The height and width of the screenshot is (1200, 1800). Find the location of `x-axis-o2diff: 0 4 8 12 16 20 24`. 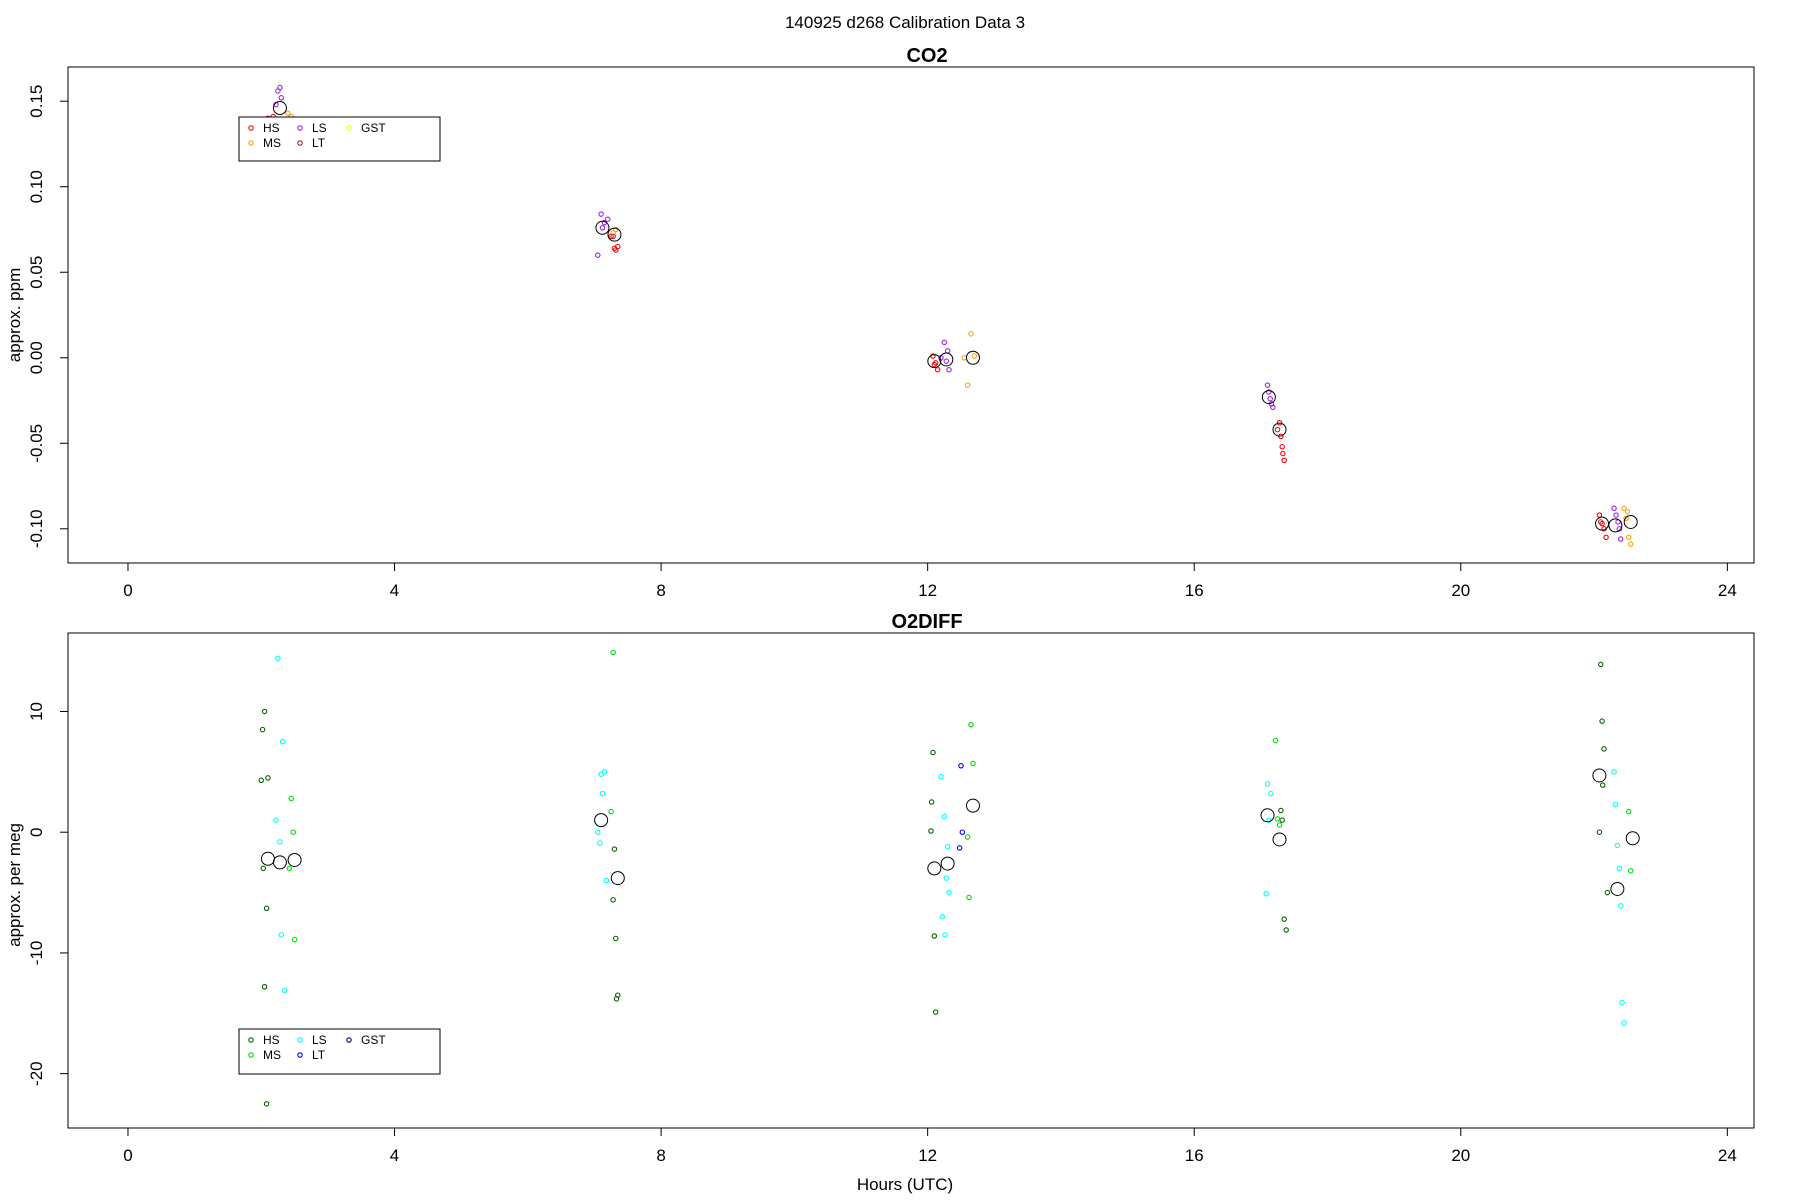

x-axis-o2diff: 0 4 8 12 16 20 24 is located at coordinates (930, 1146).